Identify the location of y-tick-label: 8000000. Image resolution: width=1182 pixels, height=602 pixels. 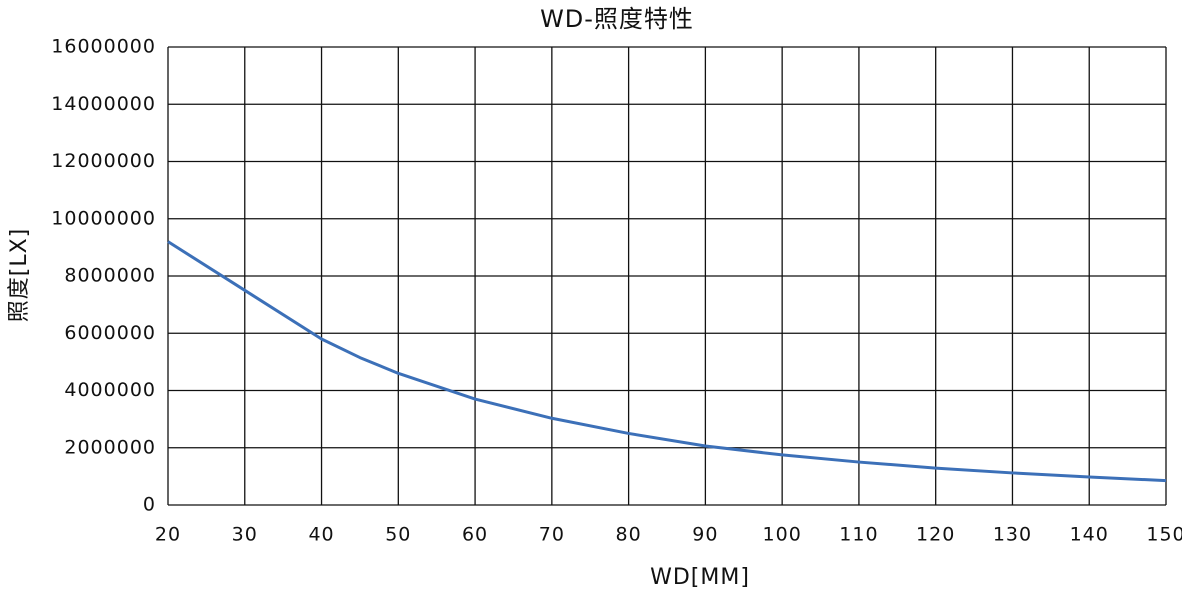
(110, 276).